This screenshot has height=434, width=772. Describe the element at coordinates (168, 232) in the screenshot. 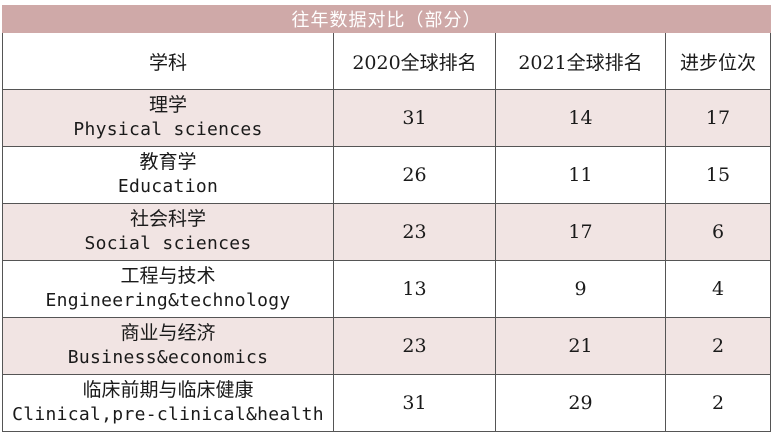

I see `subject-cell: 社会科学 Social sciences` at that location.